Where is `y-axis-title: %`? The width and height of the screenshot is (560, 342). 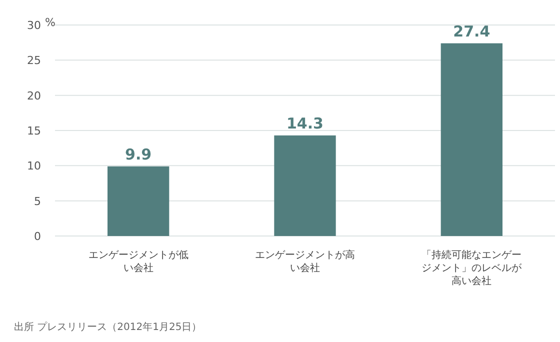
y-axis-title: % is located at coordinates (50, 22).